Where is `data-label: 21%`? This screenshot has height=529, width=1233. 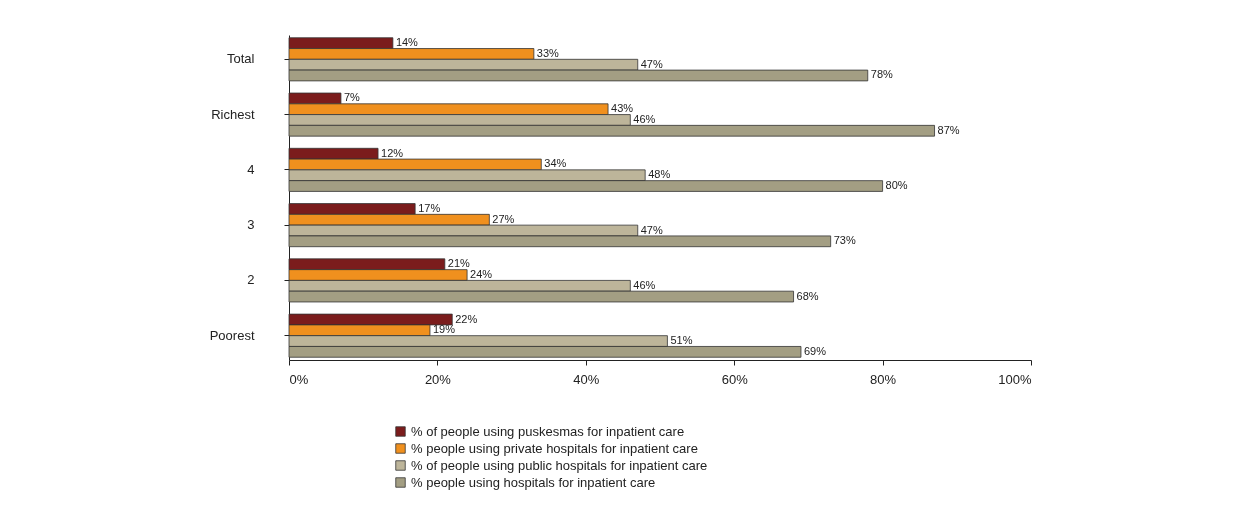
data-label: 21% is located at coordinates (459, 263).